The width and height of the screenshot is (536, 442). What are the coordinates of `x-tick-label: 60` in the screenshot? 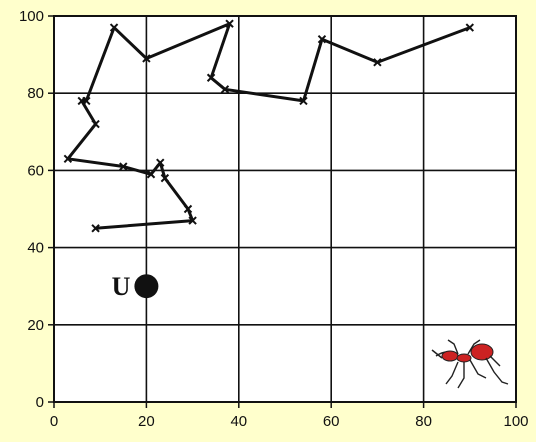 It's located at (331, 421).